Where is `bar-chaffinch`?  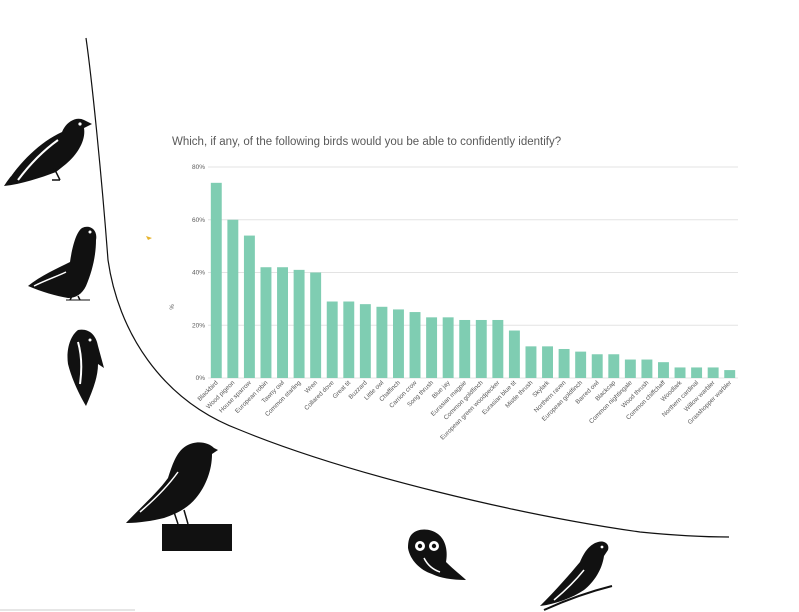 bar-chaffinch is located at coordinates (398, 343).